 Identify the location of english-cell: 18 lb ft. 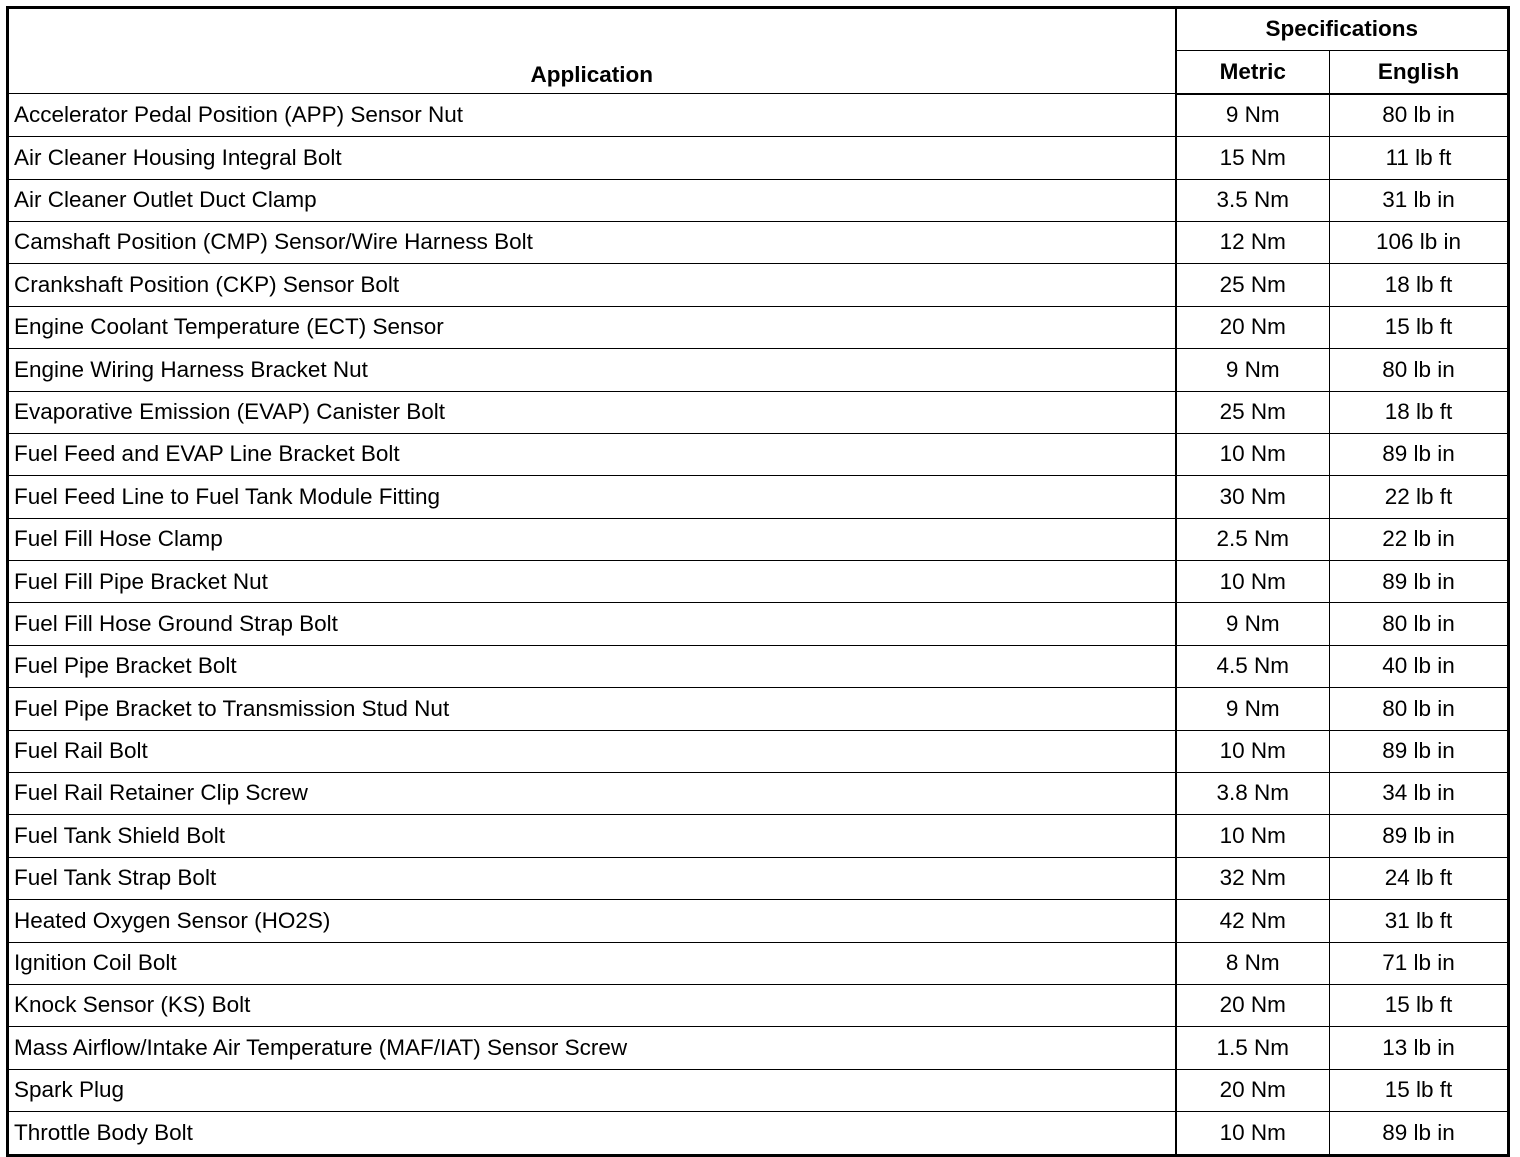
(1419, 412).